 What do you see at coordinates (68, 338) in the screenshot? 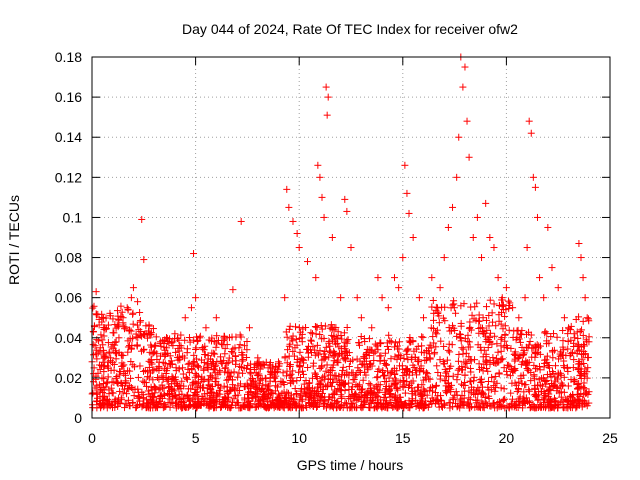
I see `y-tick-label: 0.04` at bounding box center [68, 338].